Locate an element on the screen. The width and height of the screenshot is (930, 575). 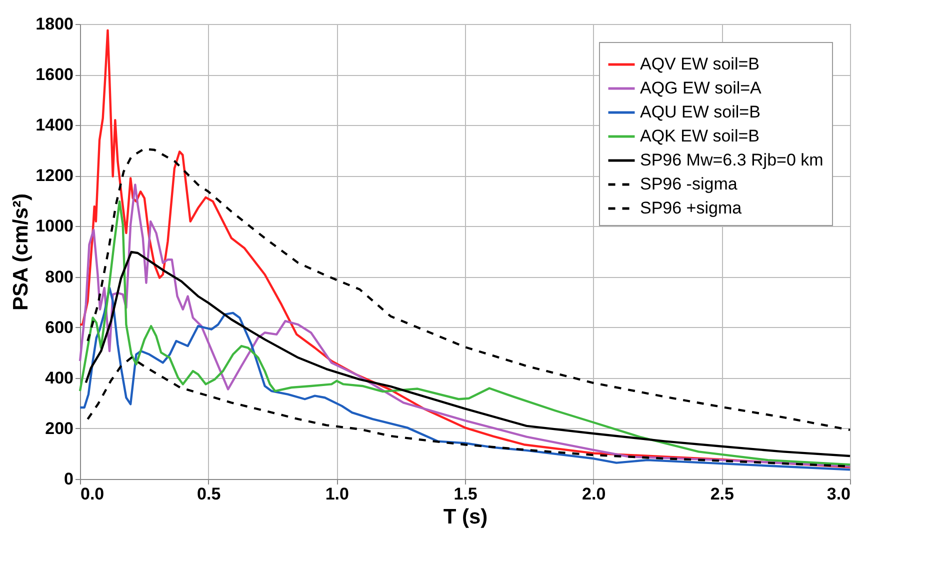
legend-label: SP96 Mw=6.3 Rjb=0 km is located at coordinates (732, 160).